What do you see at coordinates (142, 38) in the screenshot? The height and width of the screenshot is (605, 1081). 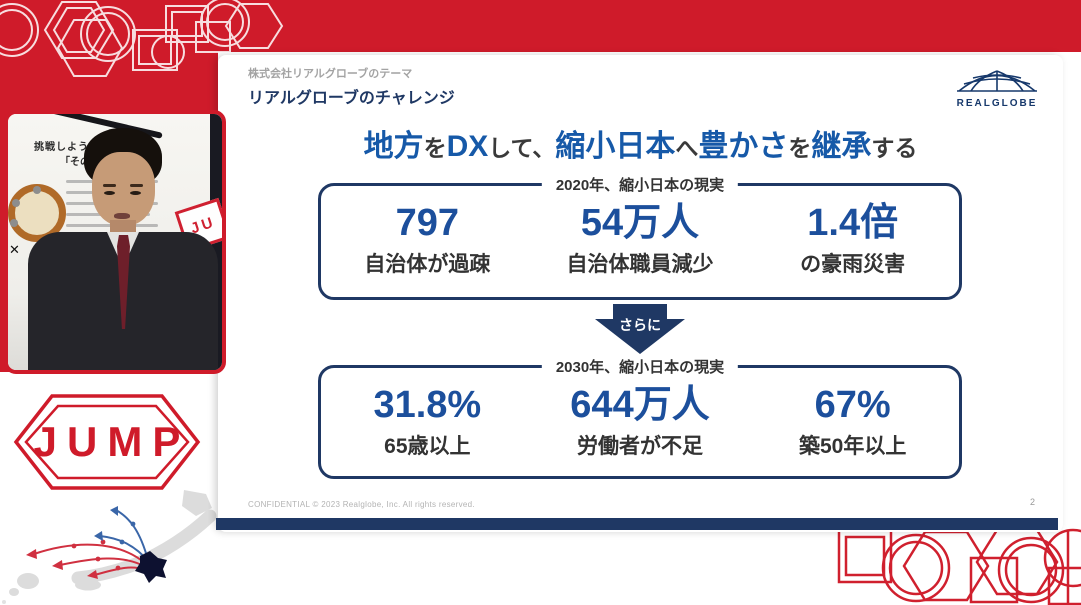 I see `top-left-deco-shapes` at bounding box center [142, 38].